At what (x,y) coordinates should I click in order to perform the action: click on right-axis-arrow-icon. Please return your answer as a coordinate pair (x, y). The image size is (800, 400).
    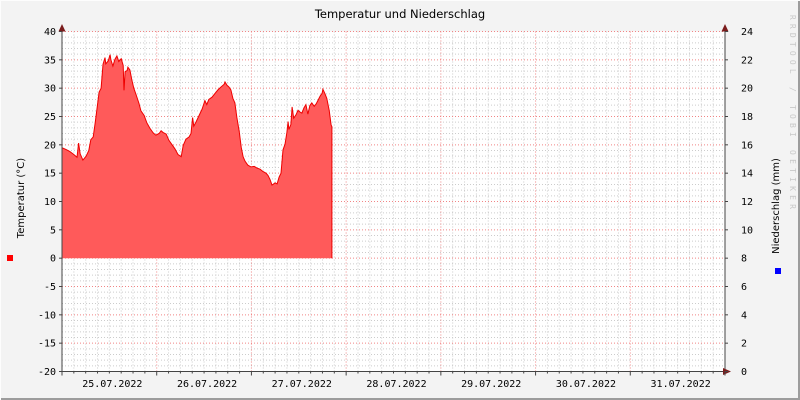
    Looking at the image, I should click on (725, 28).